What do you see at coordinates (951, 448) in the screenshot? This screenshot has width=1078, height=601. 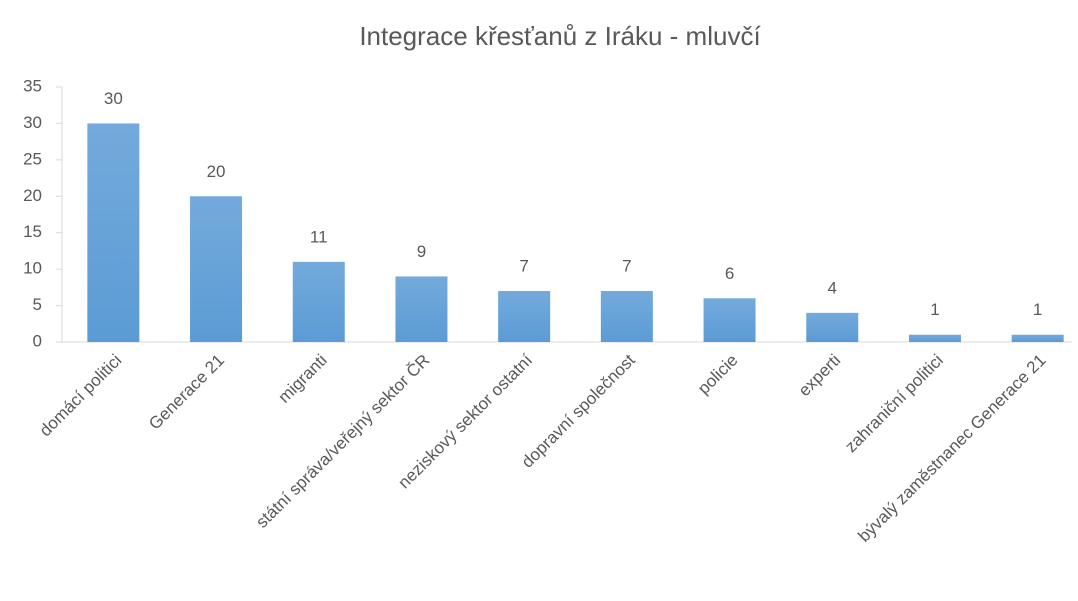 I see `x-tick-label: bývalý zaměstnanec Generace 21` at bounding box center [951, 448].